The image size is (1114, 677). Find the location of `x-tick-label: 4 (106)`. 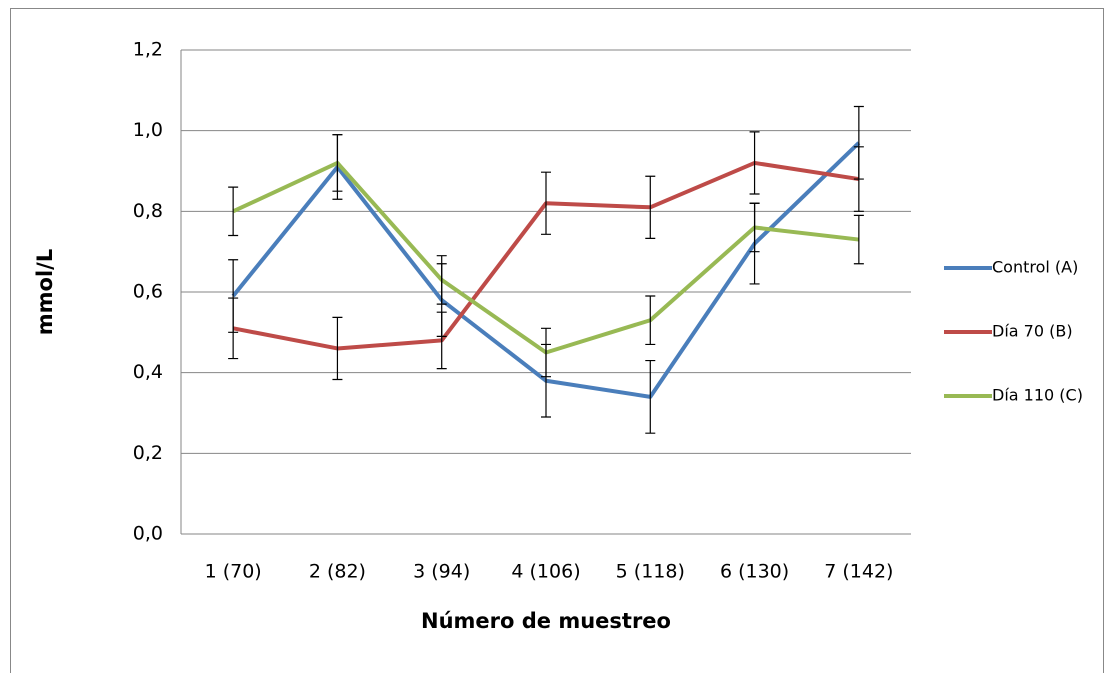

x-tick-label: 4 (106) is located at coordinates (545, 572).